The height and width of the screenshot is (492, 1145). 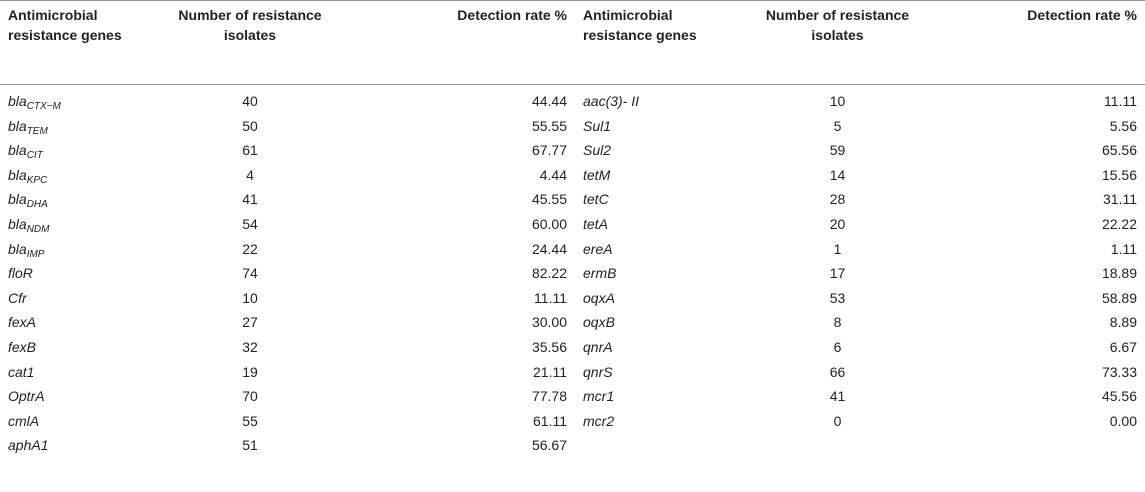 What do you see at coordinates (549, 223) in the screenshot?
I see `detection-rate-left: 60.00` at bounding box center [549, 223].